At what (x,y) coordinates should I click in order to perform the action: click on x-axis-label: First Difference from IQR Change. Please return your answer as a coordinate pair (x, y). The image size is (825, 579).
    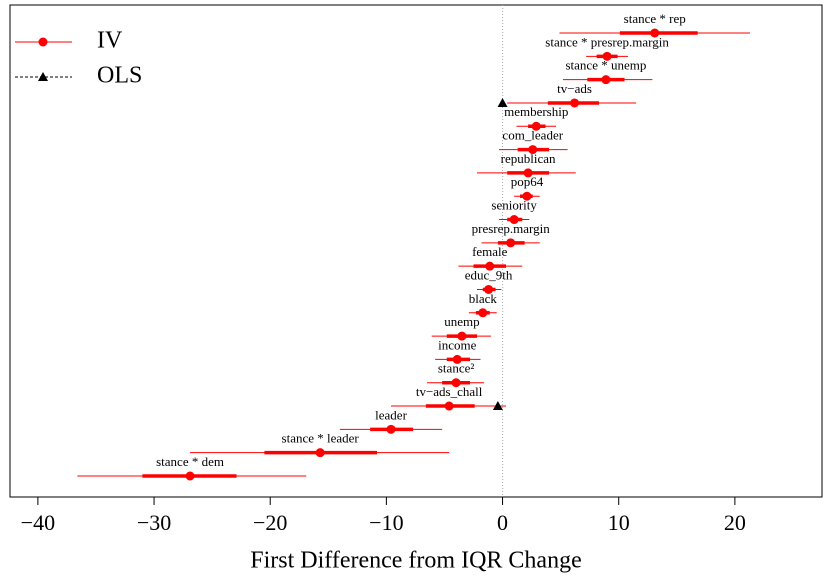
    Looking at the image, I should click on (415, 561).